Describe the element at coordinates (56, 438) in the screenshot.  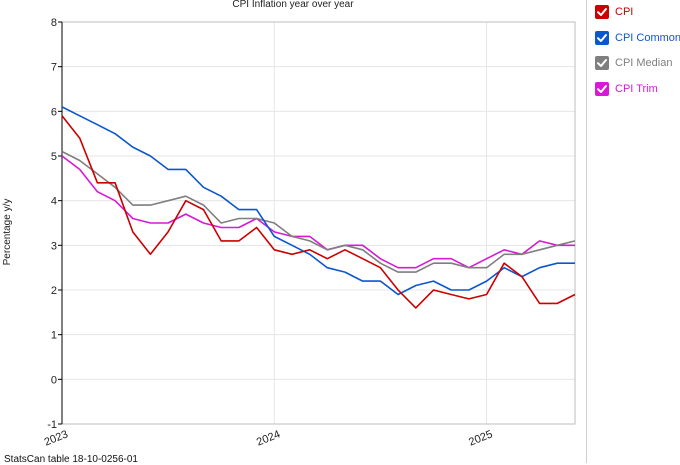
I see `x-tick-label: 2023` at that location.